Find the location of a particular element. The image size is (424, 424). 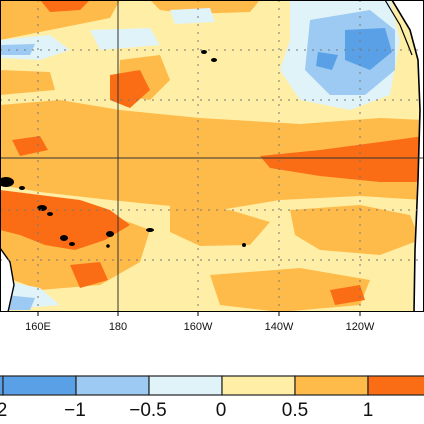

cool-strong-anomaly-regions is located at coordinates (354, 49).